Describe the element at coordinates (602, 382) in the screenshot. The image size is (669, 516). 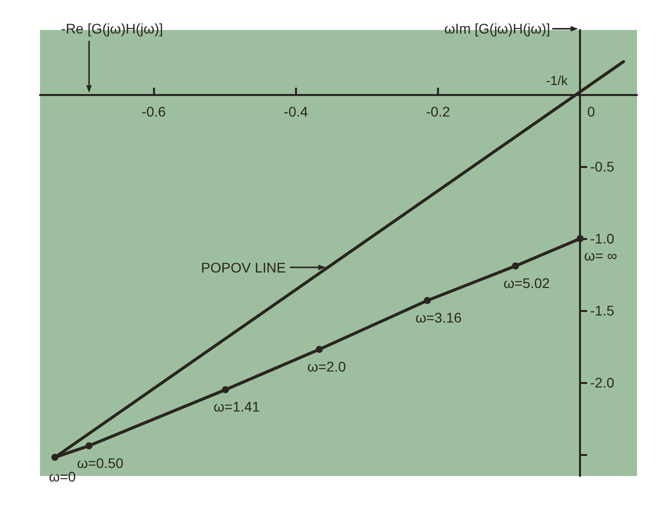
I see `y-tick-label: -2.0` at that location.